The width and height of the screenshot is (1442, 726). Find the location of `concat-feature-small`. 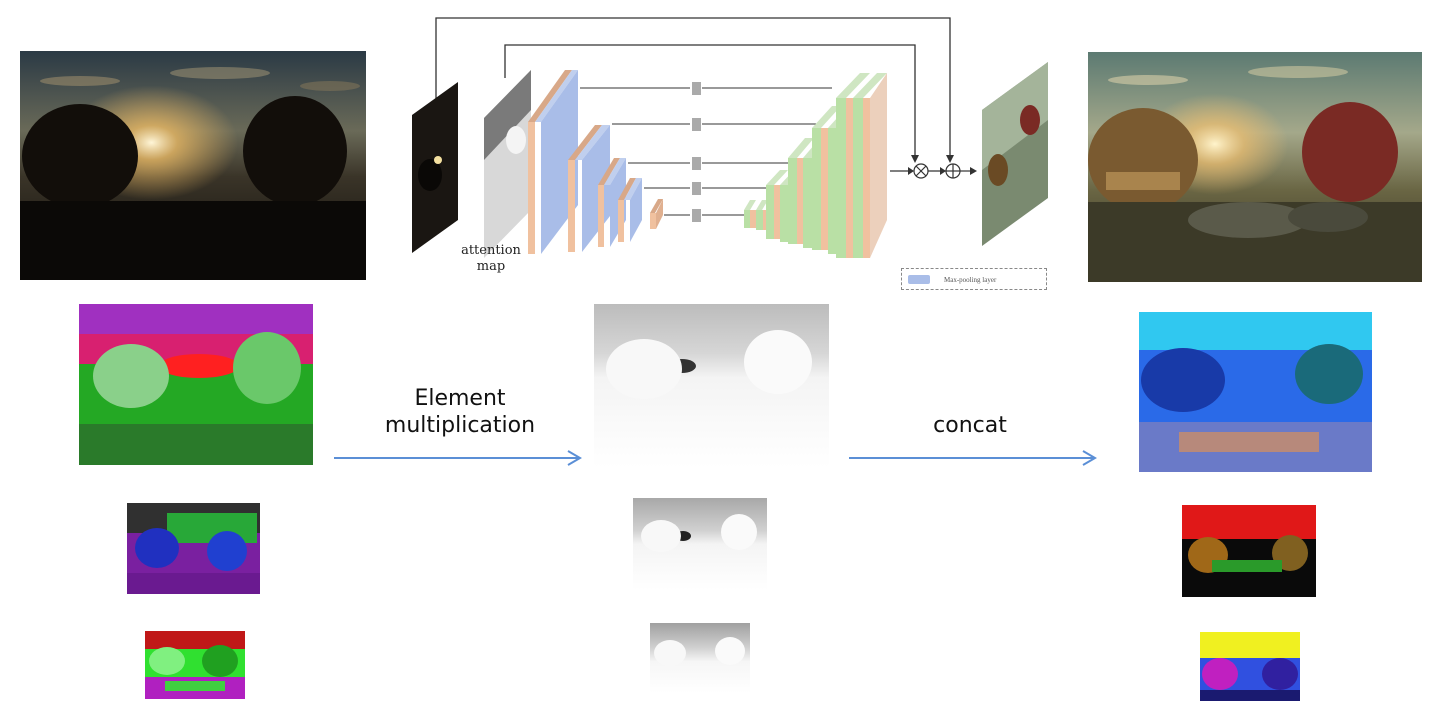

concat-feature-small is located at coordinates (1250, 666).